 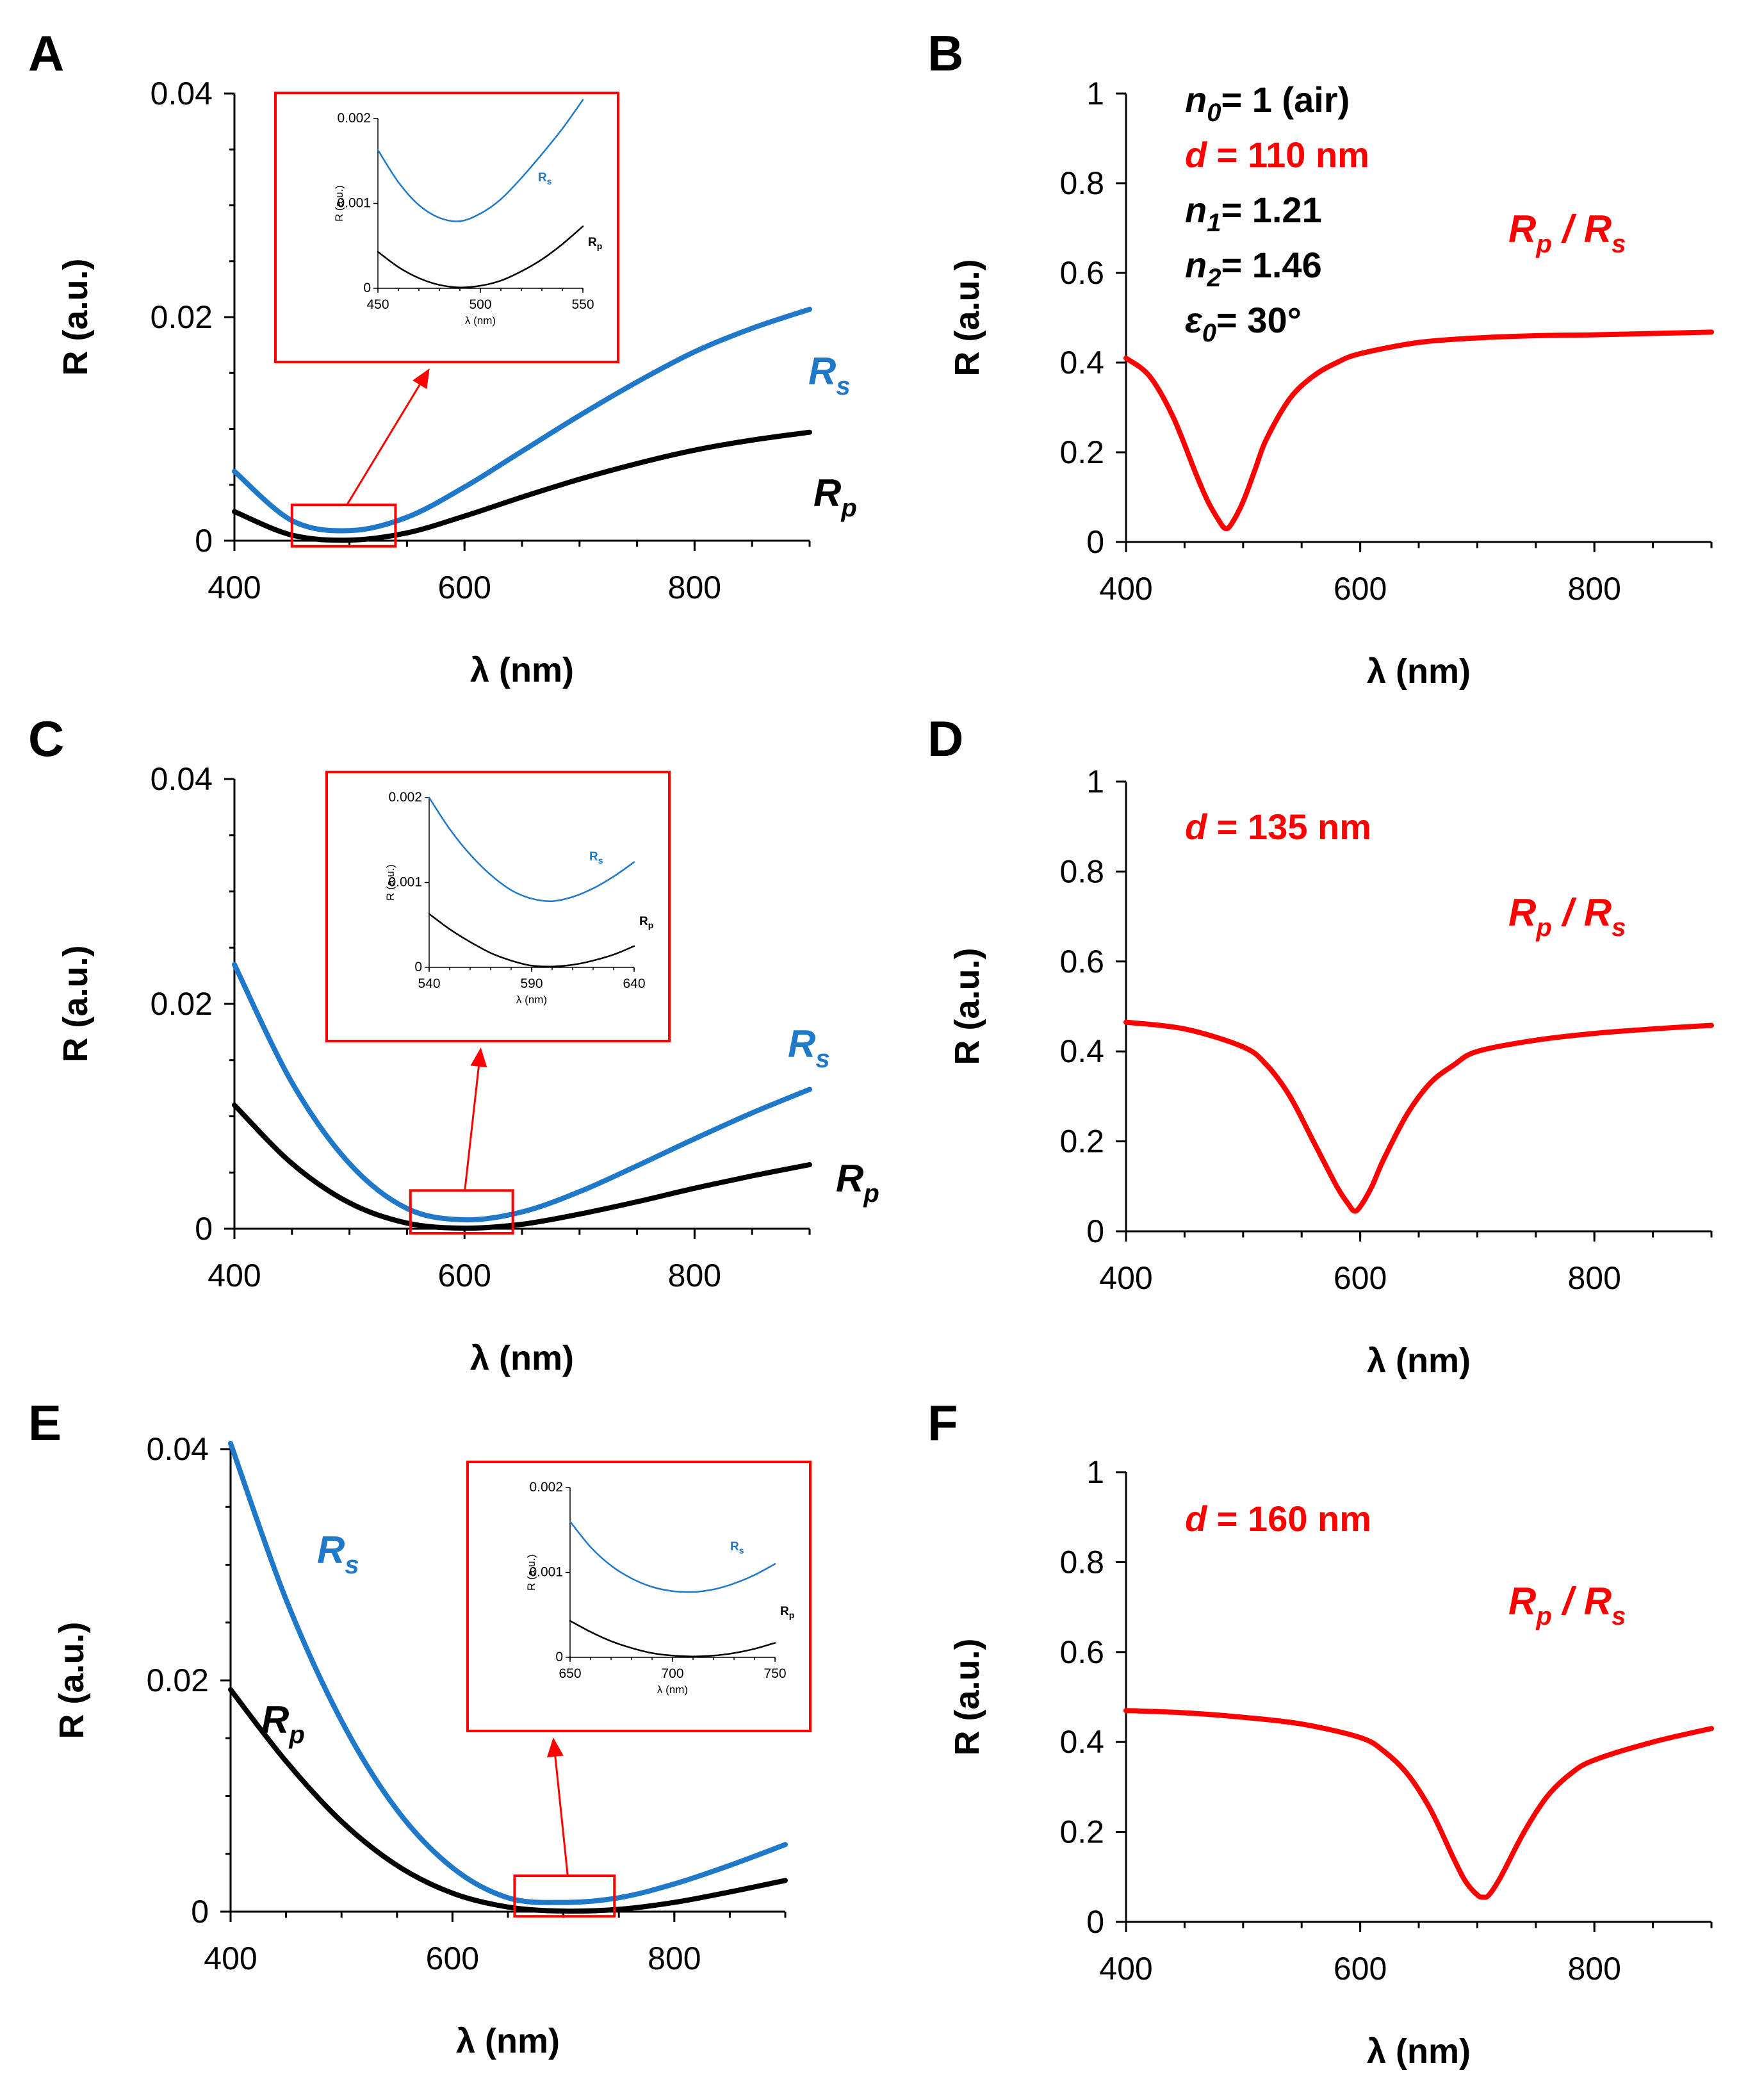 What do you see at coordinates (942, 1423) in the screenshot?
I see `panel-letter-F: F` at bounding box center [942, 1423].